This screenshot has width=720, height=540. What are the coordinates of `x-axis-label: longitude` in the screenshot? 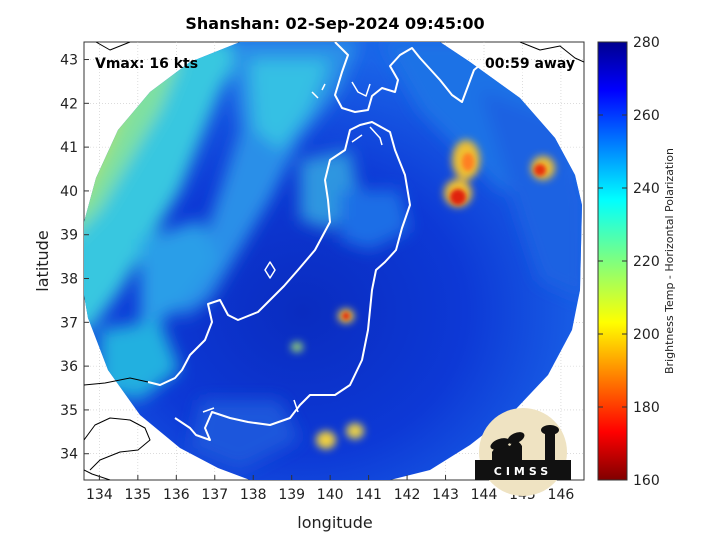 It's located at (334, 522).